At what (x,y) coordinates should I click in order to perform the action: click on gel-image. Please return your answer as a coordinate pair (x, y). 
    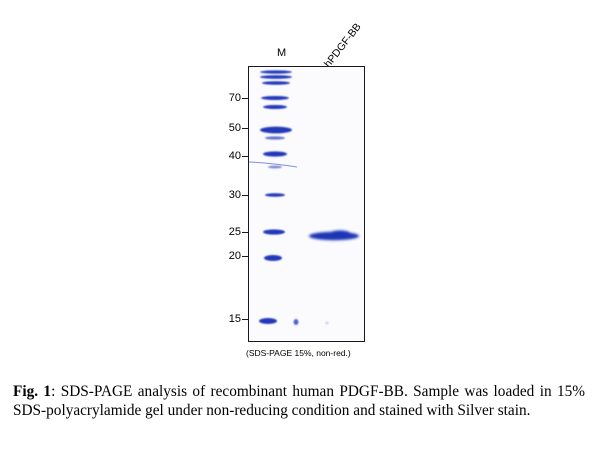
    Looking at the image, I should click on (306, 204).